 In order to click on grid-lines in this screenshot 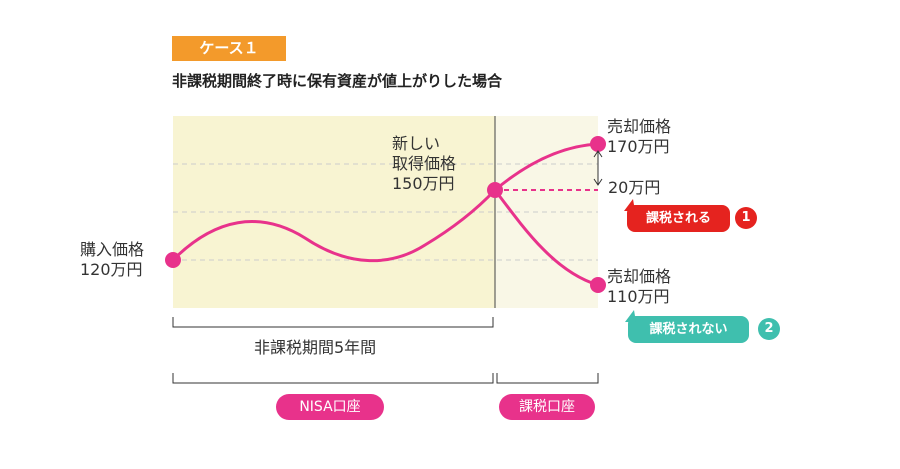, I will do `click(385, 212)`.